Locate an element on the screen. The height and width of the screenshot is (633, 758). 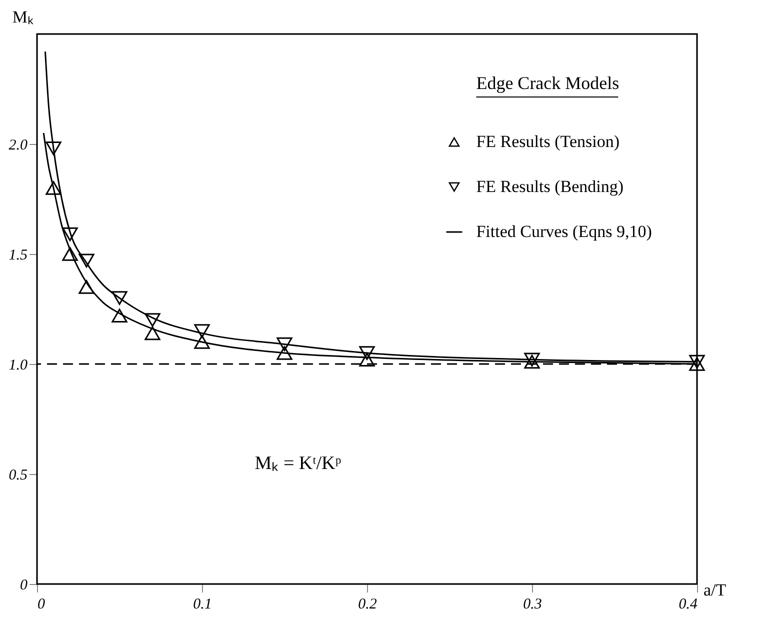
y-tick-label: 1.0 is located at coordinates (18, 366).